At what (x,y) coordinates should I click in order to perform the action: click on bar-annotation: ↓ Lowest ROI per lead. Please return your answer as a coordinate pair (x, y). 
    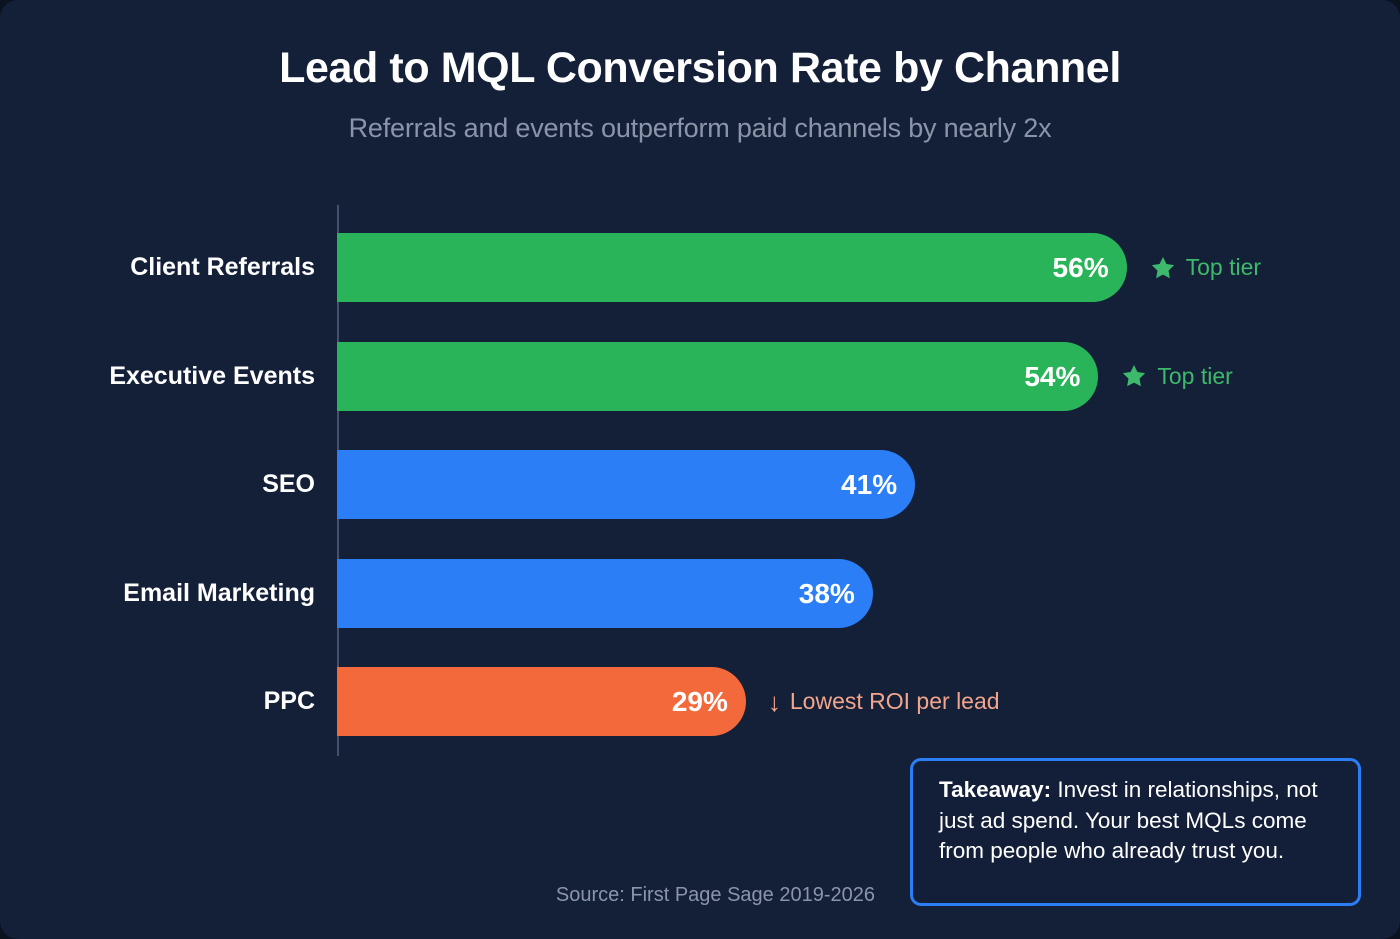
    Looking at the image, I should click on (884, 701).